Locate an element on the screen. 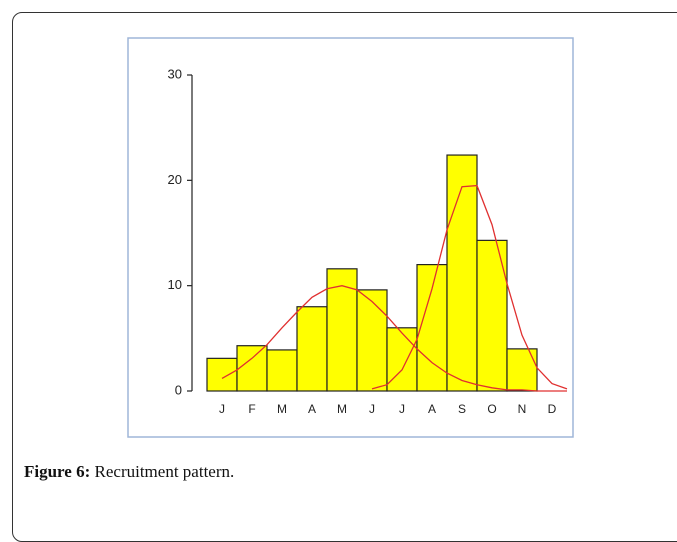 The image size is (677, 542). y-tick-label: 30 is located at coordinates (175, 73).